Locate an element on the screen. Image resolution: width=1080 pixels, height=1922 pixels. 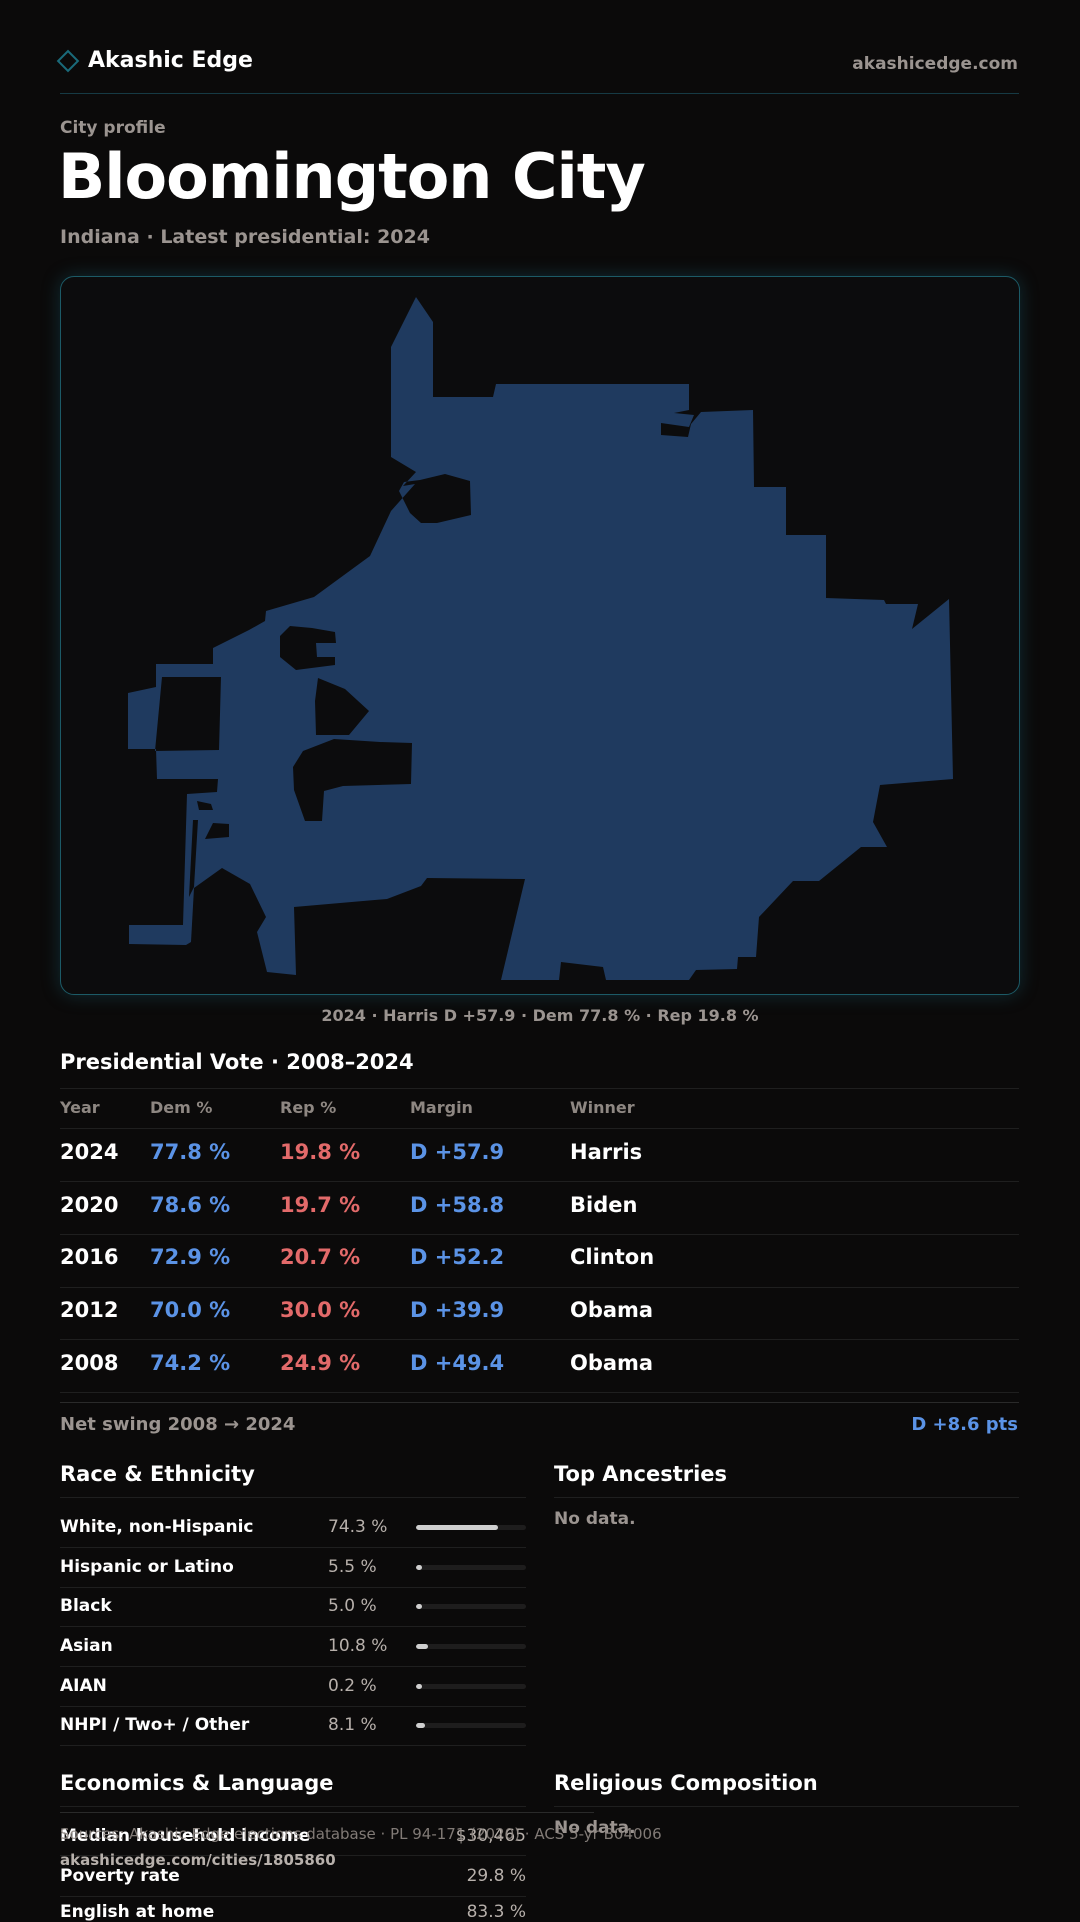
row-margin: D +39.9 is located at coordinates (457, 1310).